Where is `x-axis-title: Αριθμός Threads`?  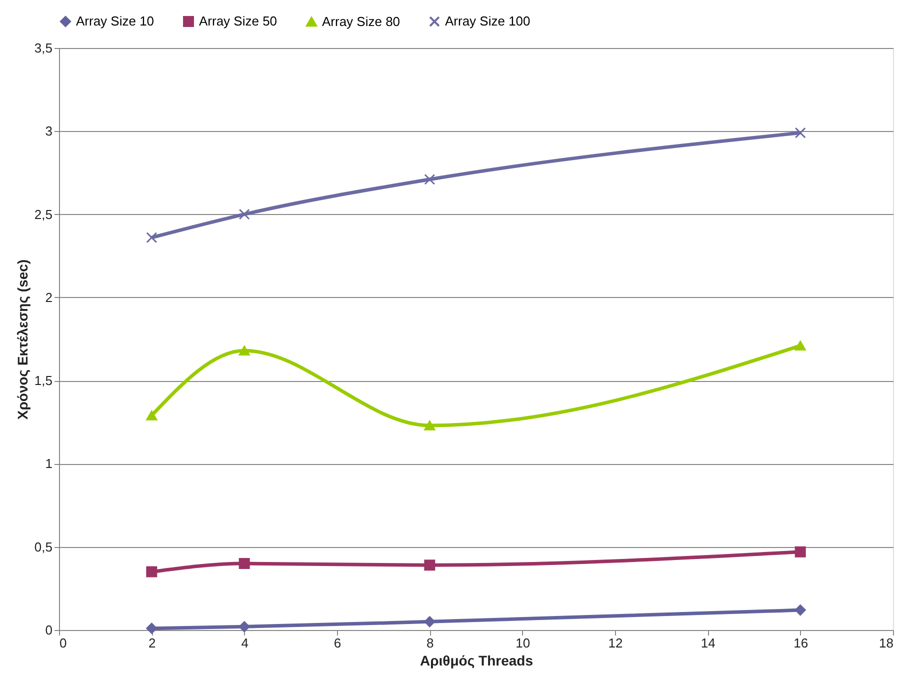 x-axis-title: Αριθμός Threads is located at coordinates (477, 660).